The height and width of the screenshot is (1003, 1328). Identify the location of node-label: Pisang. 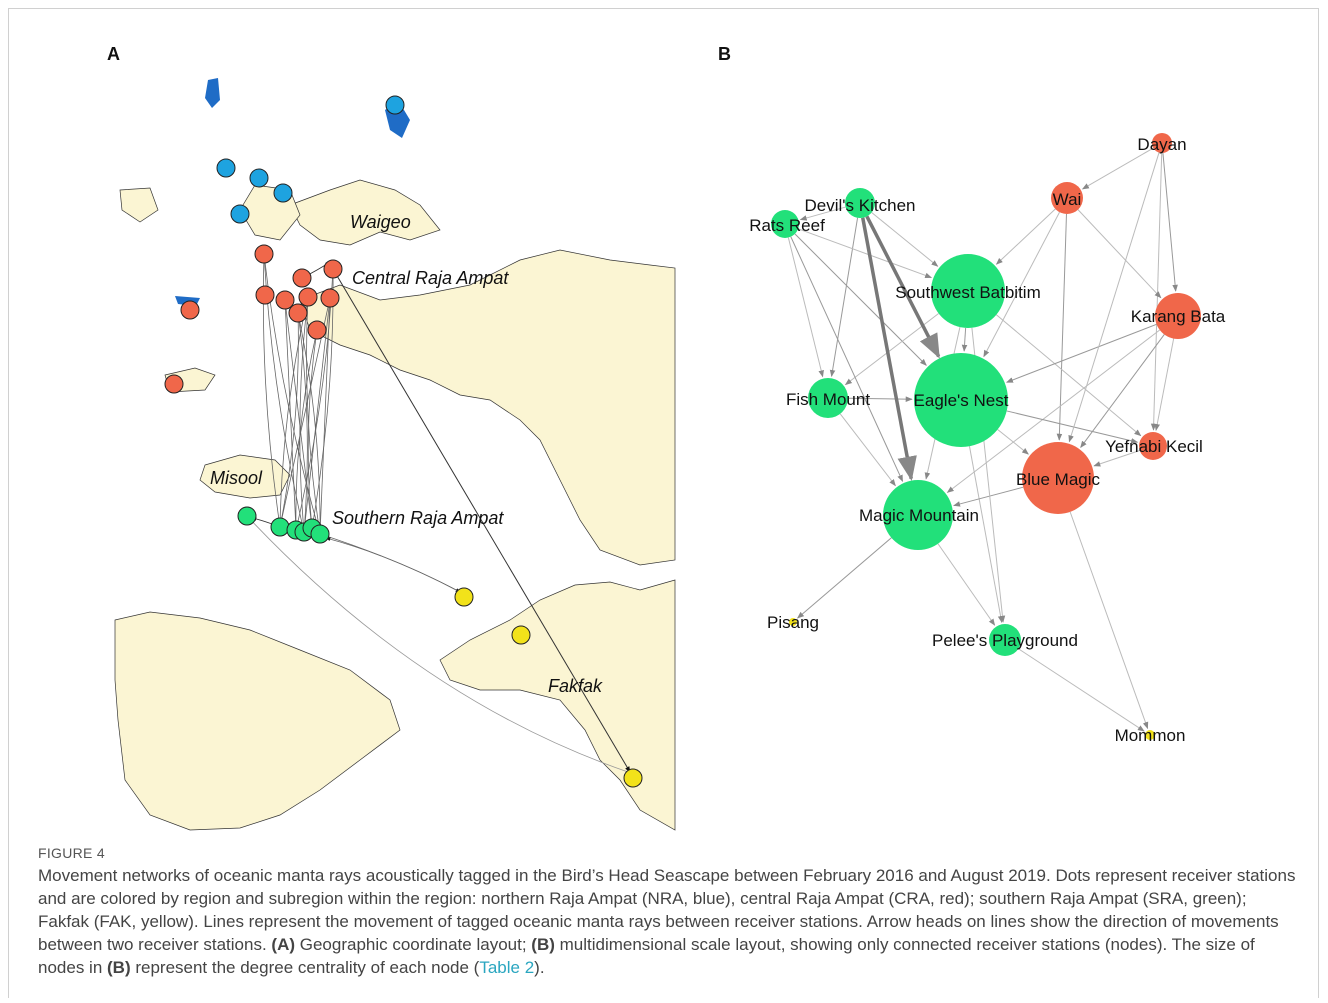
(793, 622).